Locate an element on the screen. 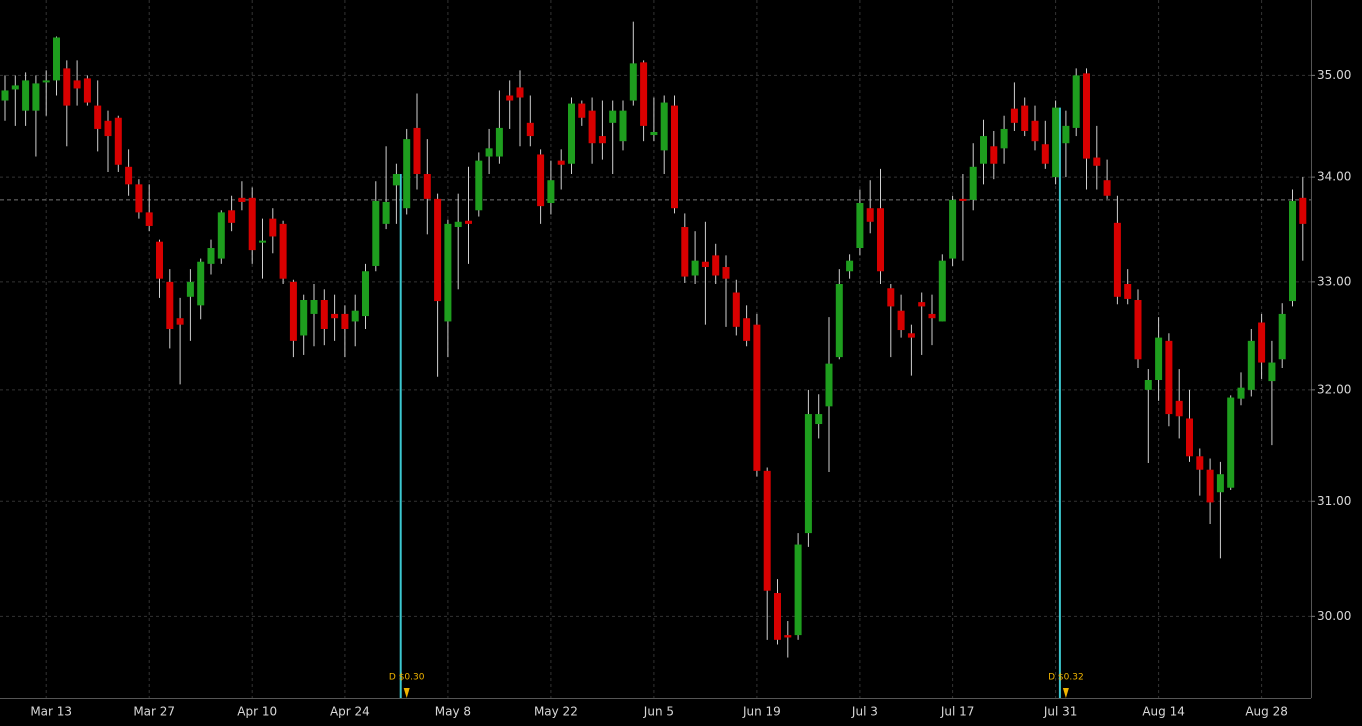  x-tick-label: Aug 14 is located at coordinates (1163, 712).